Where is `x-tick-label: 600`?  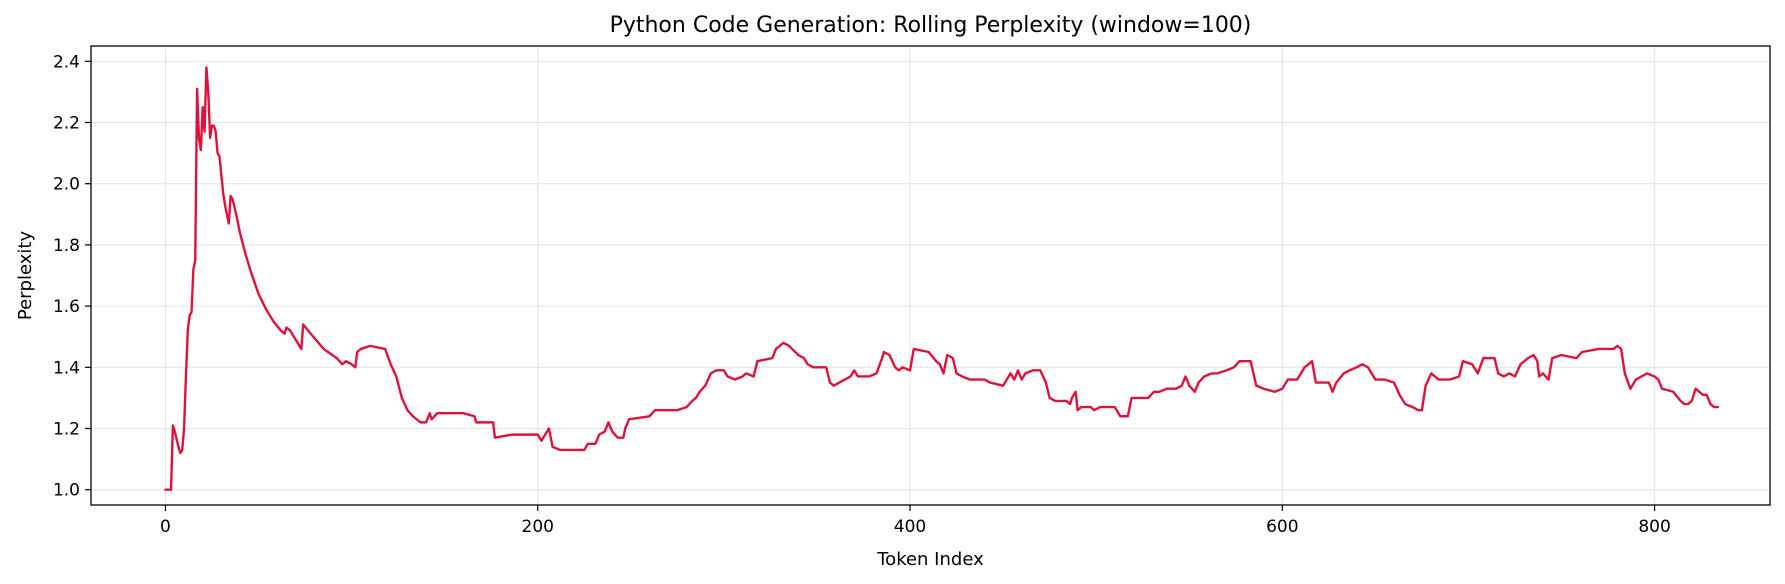
x-tick-label: 600 is located at coordinates (1282, 527).